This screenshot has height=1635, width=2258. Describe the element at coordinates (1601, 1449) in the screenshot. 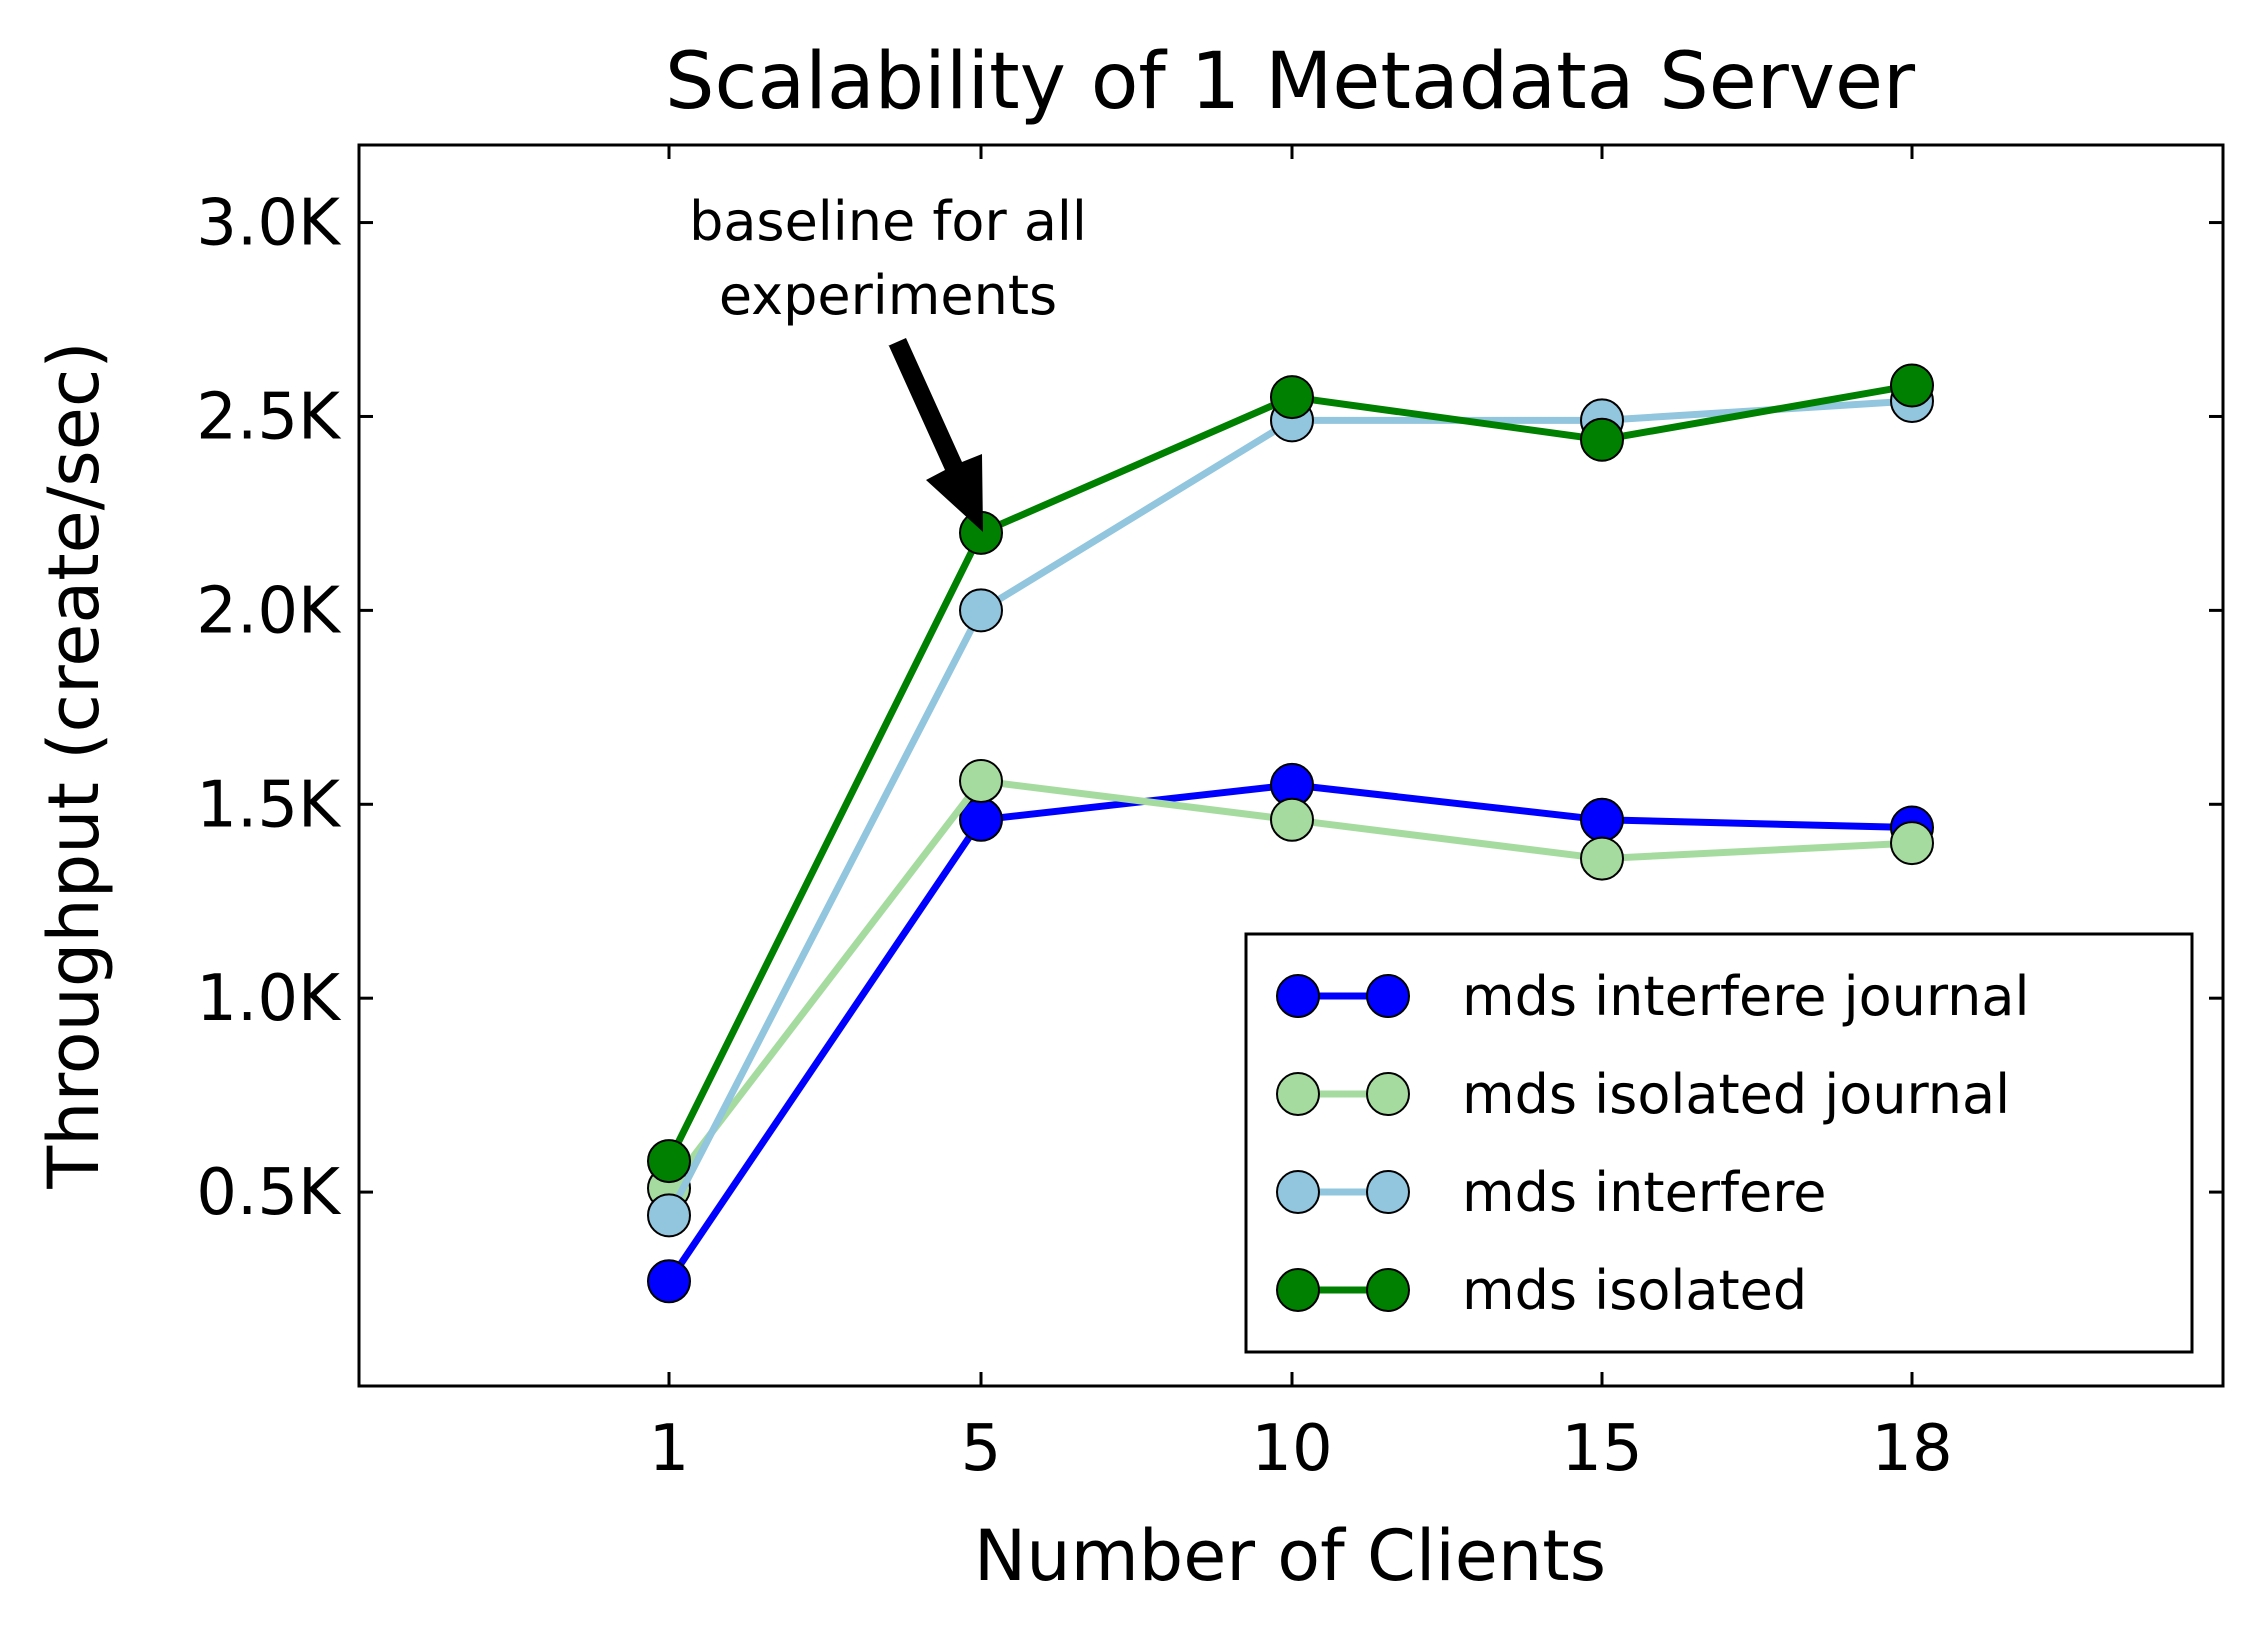

I see `x-tick-label: 15` at that location.